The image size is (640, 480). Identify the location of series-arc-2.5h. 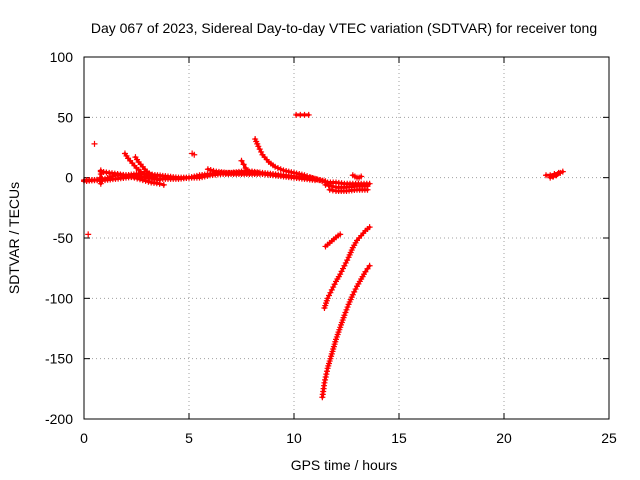
(147, 169).